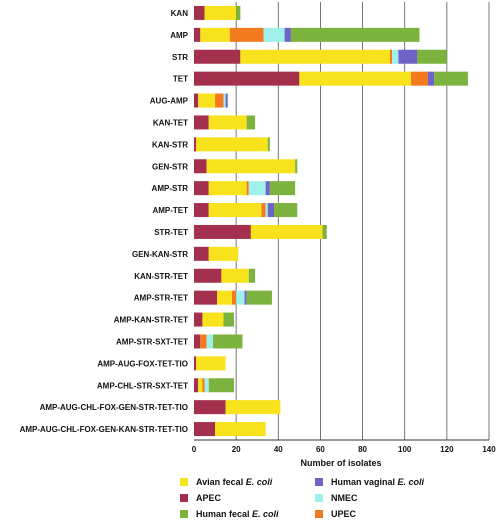 Image resolution: width=496 pixels, height=526 pixels. I want to click on category-label: KAN-TET, so click(170, 122).